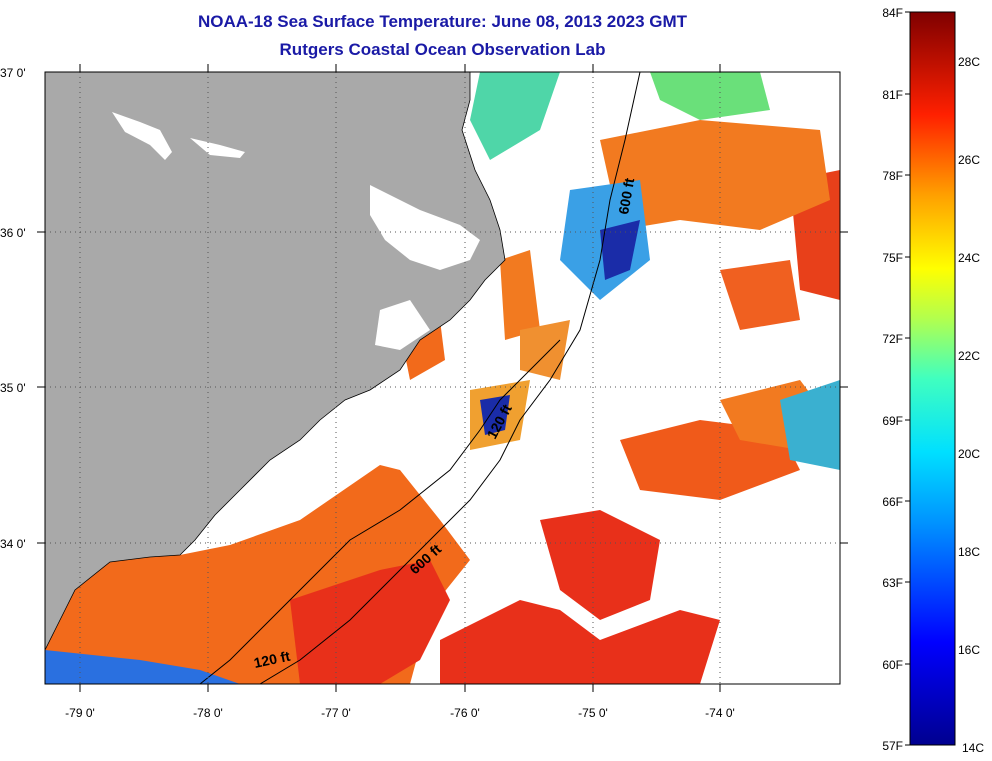 The width and height of the screenshot is (992, 761). Describe the element at coordinates (892, 339) in the screenshot. I see `cb-f-72: 72F` at that location.